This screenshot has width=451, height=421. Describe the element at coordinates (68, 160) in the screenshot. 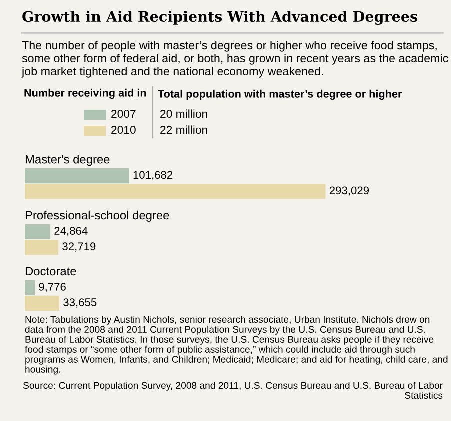

I see `y-tick-label: Master's degree` at that location.